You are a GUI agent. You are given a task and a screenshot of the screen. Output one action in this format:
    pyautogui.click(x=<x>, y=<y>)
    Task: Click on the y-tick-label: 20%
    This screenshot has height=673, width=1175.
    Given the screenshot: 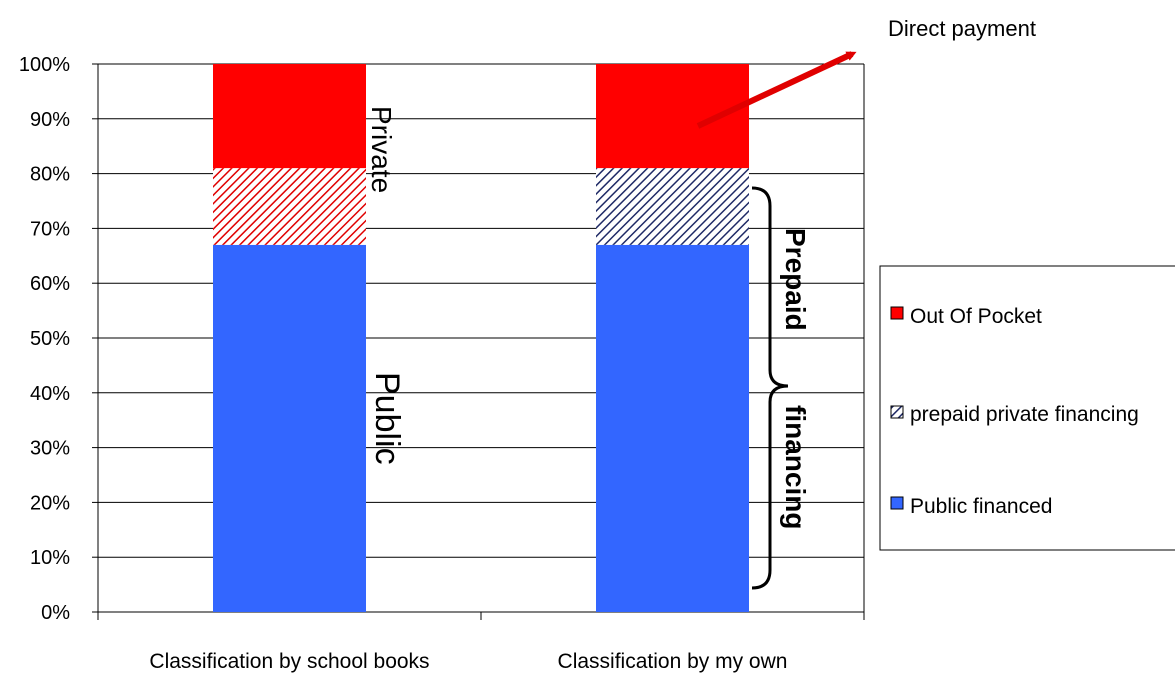 What is the action you would take?
    pyautogui.click(x=50, y=503)
    